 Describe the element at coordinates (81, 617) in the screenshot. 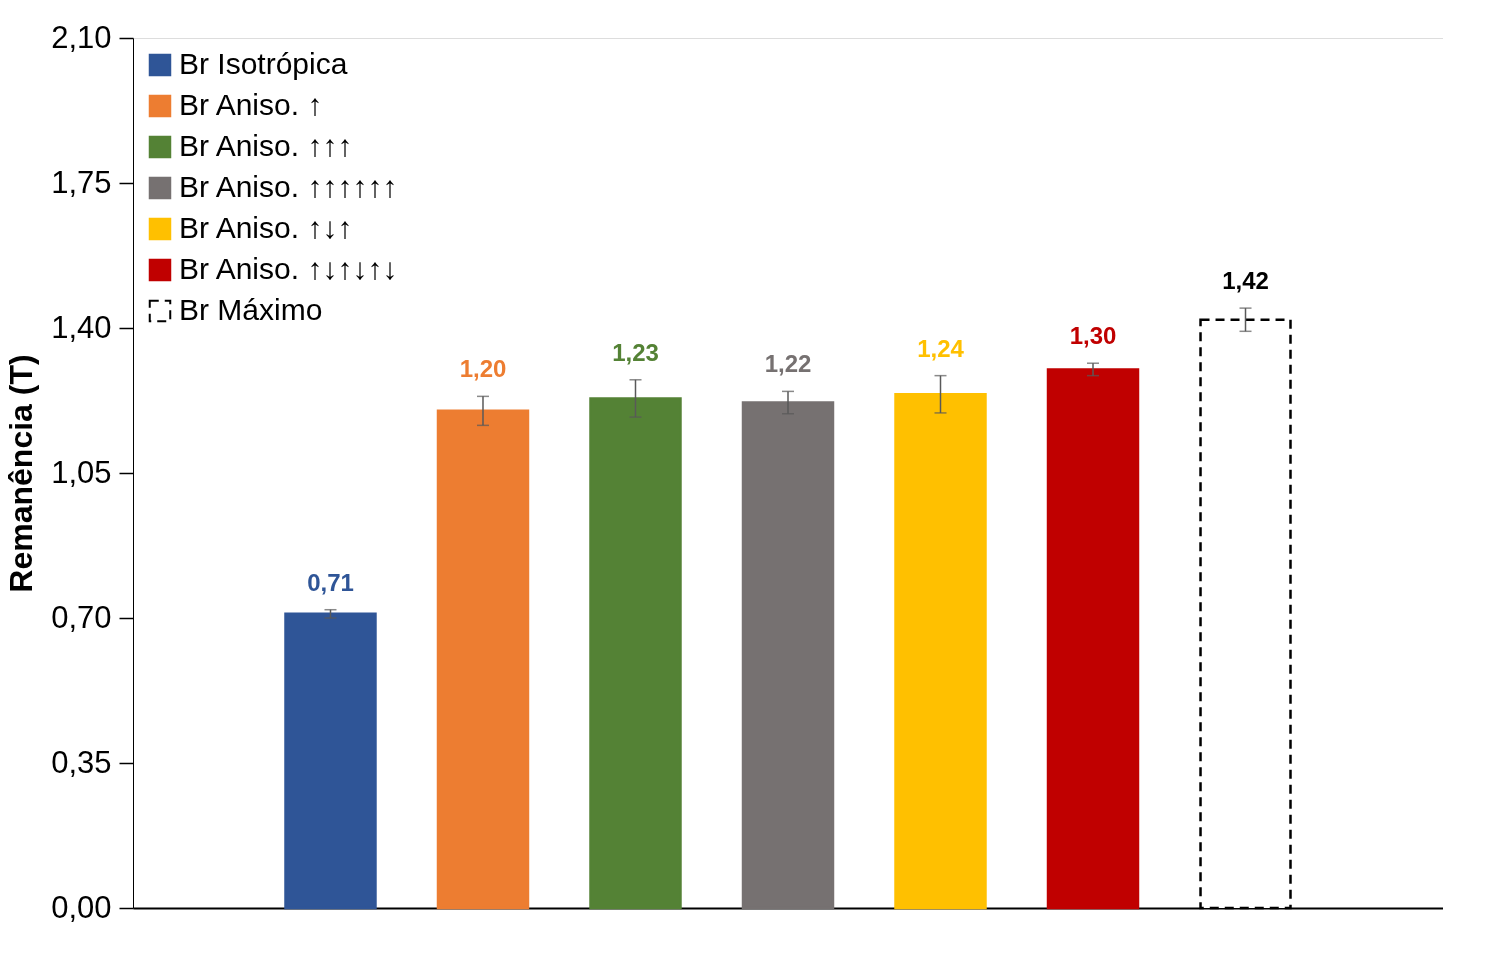

I see `y-tick-label: 0,70` at that location.